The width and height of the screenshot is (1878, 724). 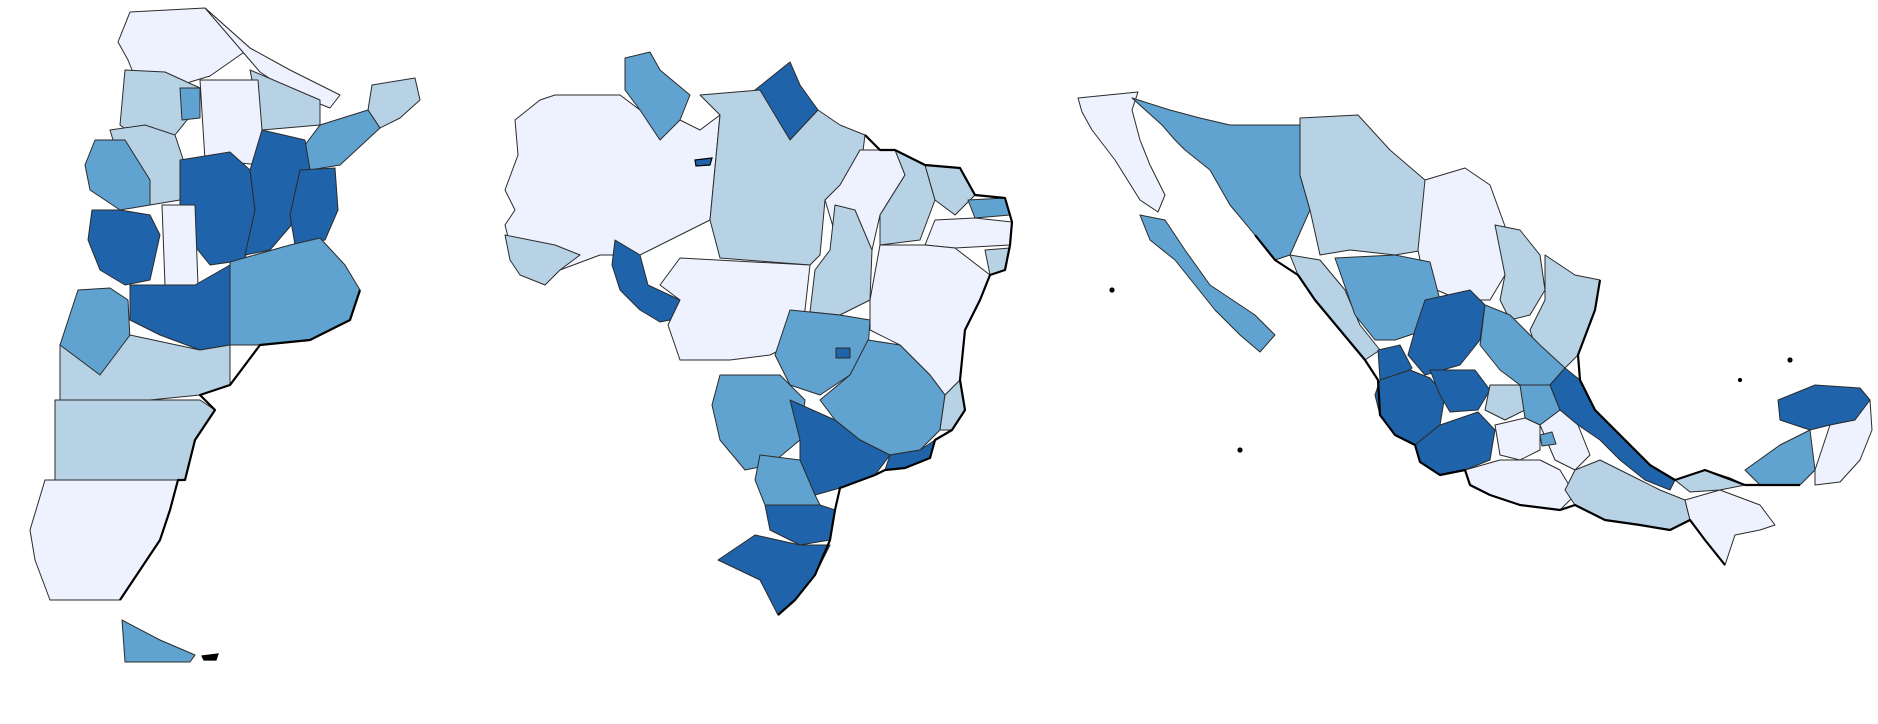 What do you see at coordinates (1780, 457) in the screenshot?
I see `region-mx-campeche` at bounding box center [1780, 457].